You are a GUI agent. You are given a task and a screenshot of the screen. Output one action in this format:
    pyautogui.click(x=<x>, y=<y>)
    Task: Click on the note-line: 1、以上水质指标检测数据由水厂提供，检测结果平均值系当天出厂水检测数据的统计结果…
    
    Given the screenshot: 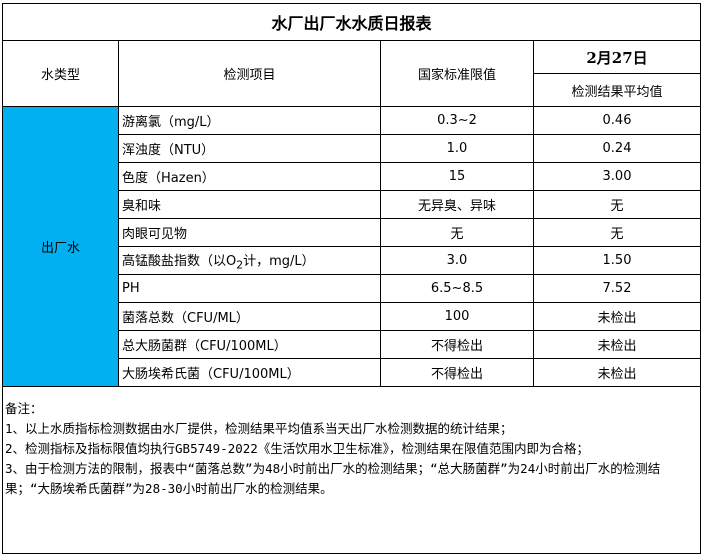 What is the action you would take?
    pyautogui.click(x=259, y=428)
    